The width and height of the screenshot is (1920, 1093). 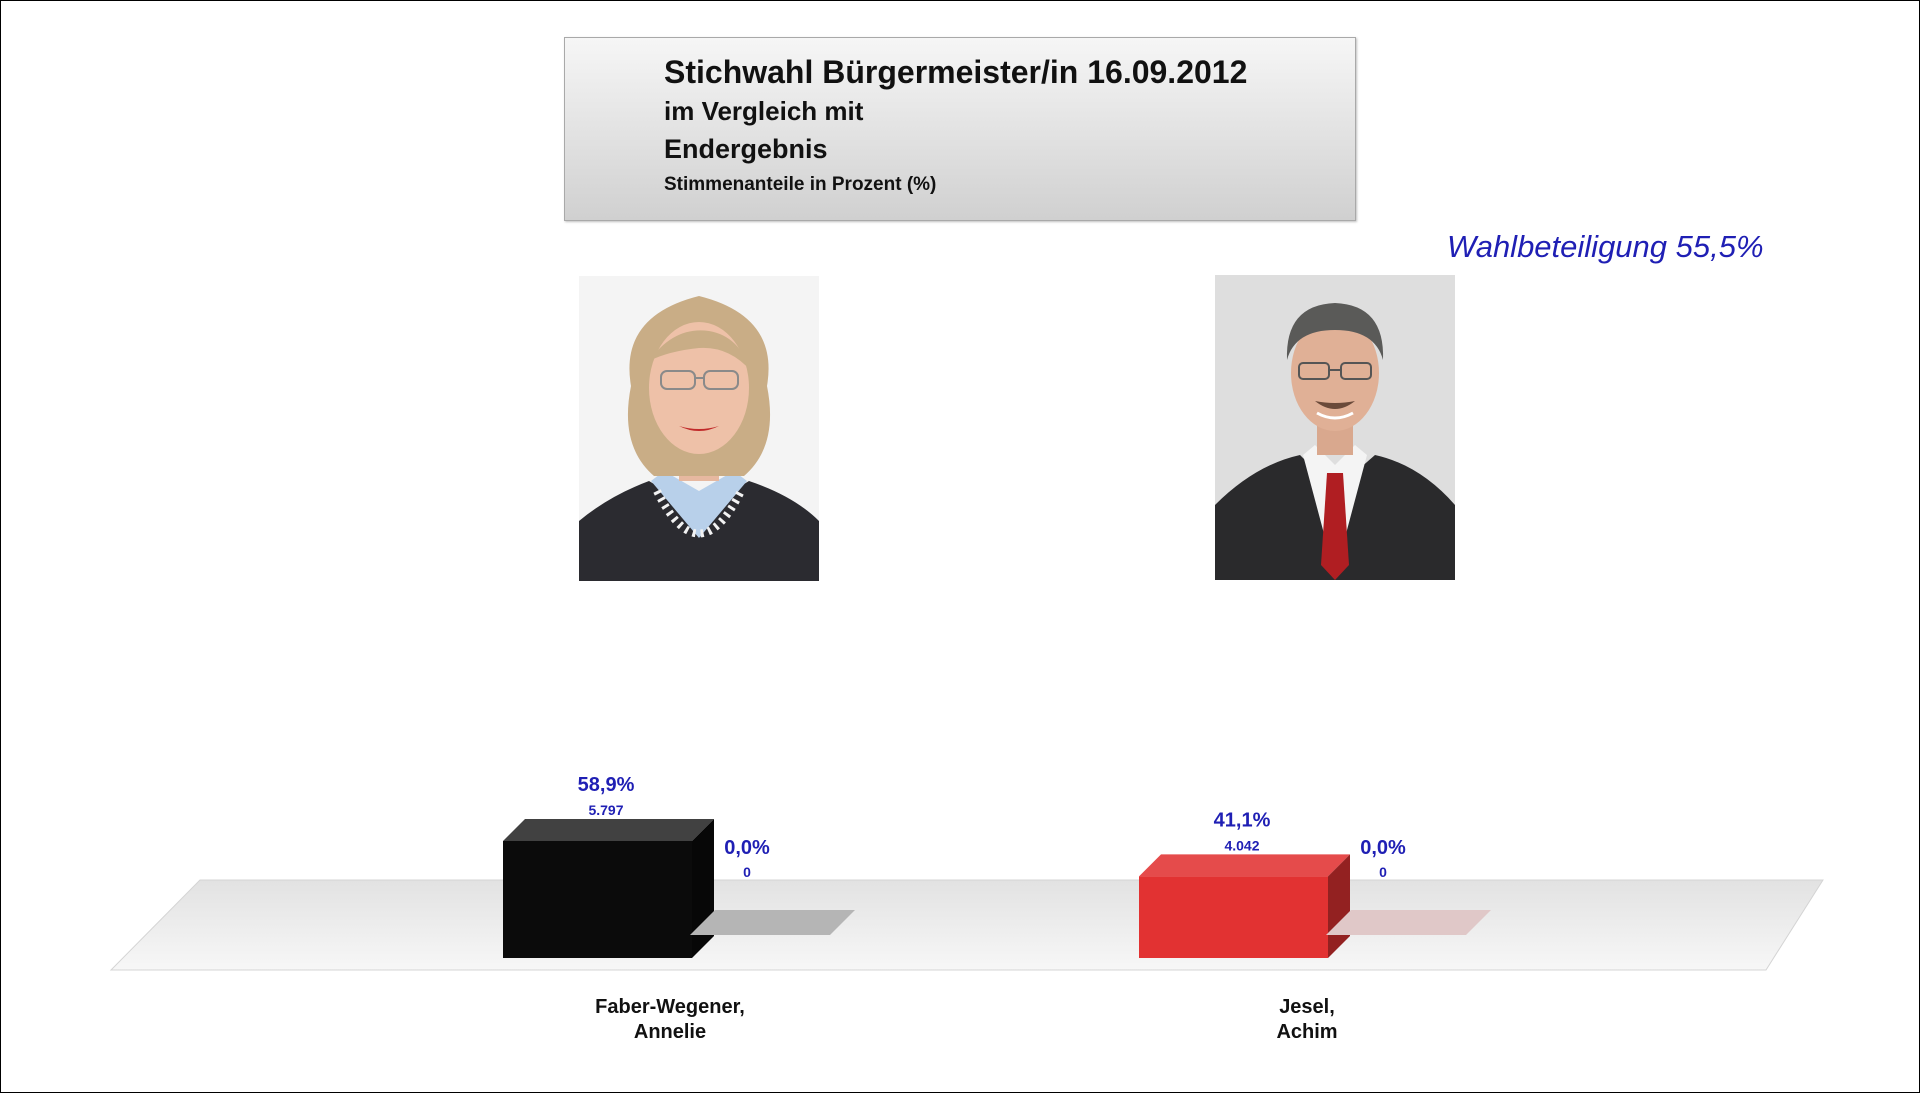 I want to click on comparison-value-label-faber-wegener: 0,0%, so click(x=747, y=848).